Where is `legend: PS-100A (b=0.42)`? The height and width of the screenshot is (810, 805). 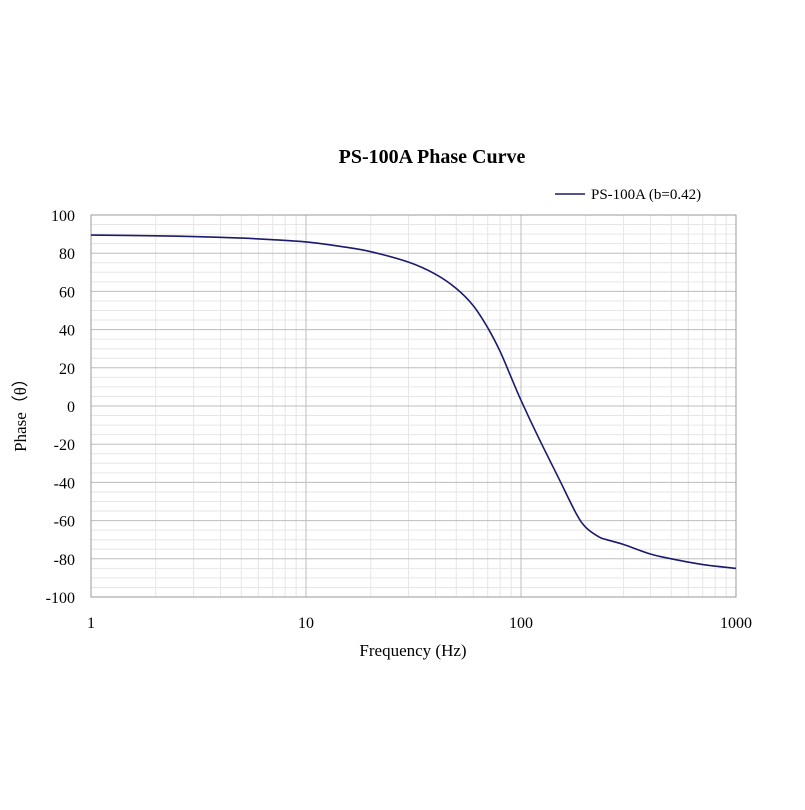 legend: PS-100A (b=0.42) is located at coordinates (628, 195).